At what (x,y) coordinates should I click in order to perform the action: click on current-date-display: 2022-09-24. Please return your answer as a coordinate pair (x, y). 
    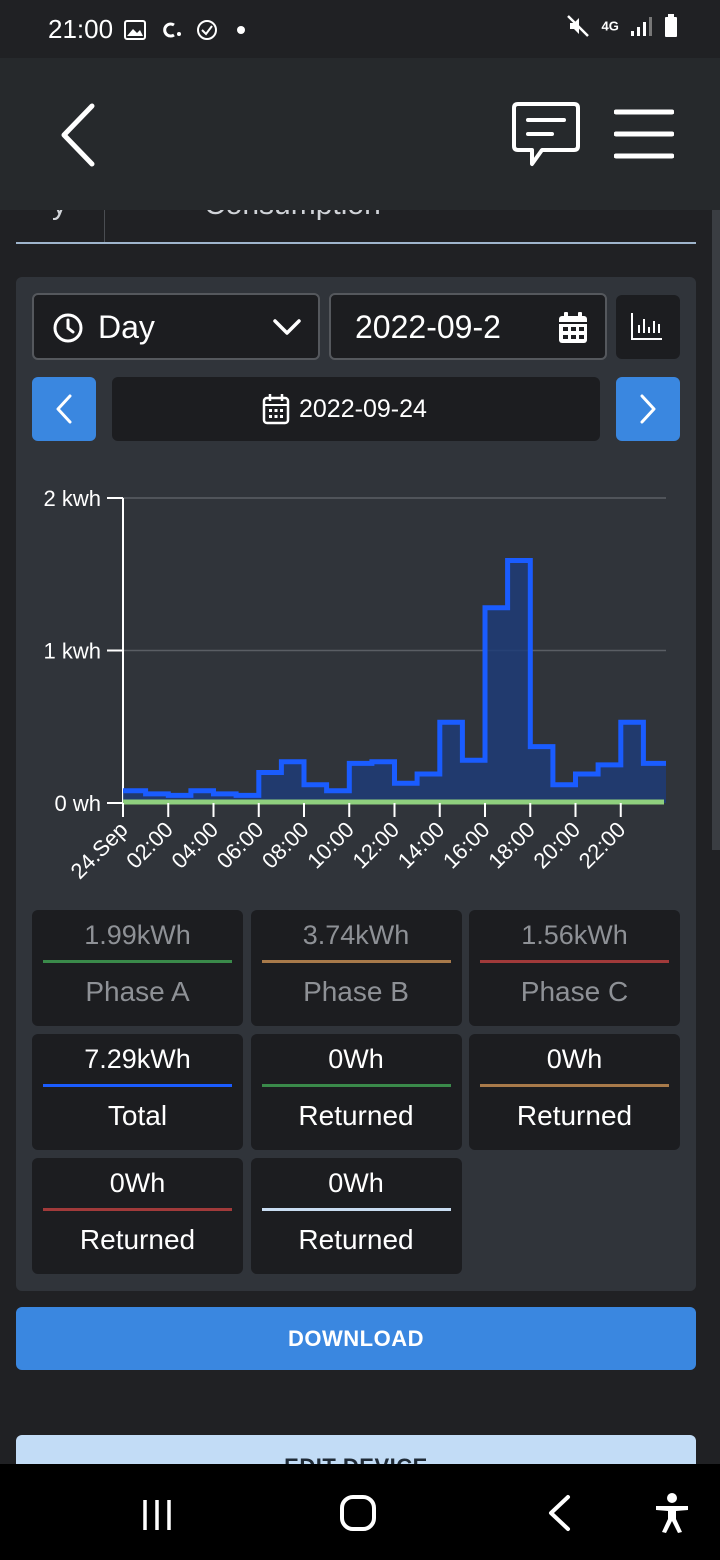
    Looking at the image, I should click on (356, 409).